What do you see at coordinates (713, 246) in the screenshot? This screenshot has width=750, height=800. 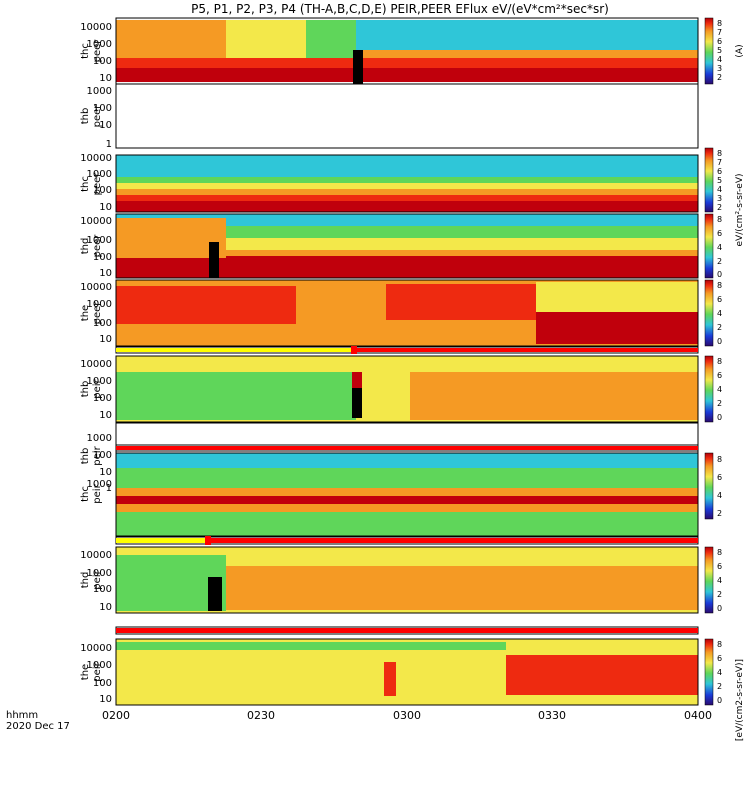 I see `colorbar-panel-4: 8 6 4 2 0` at bounding box center [713, 246].